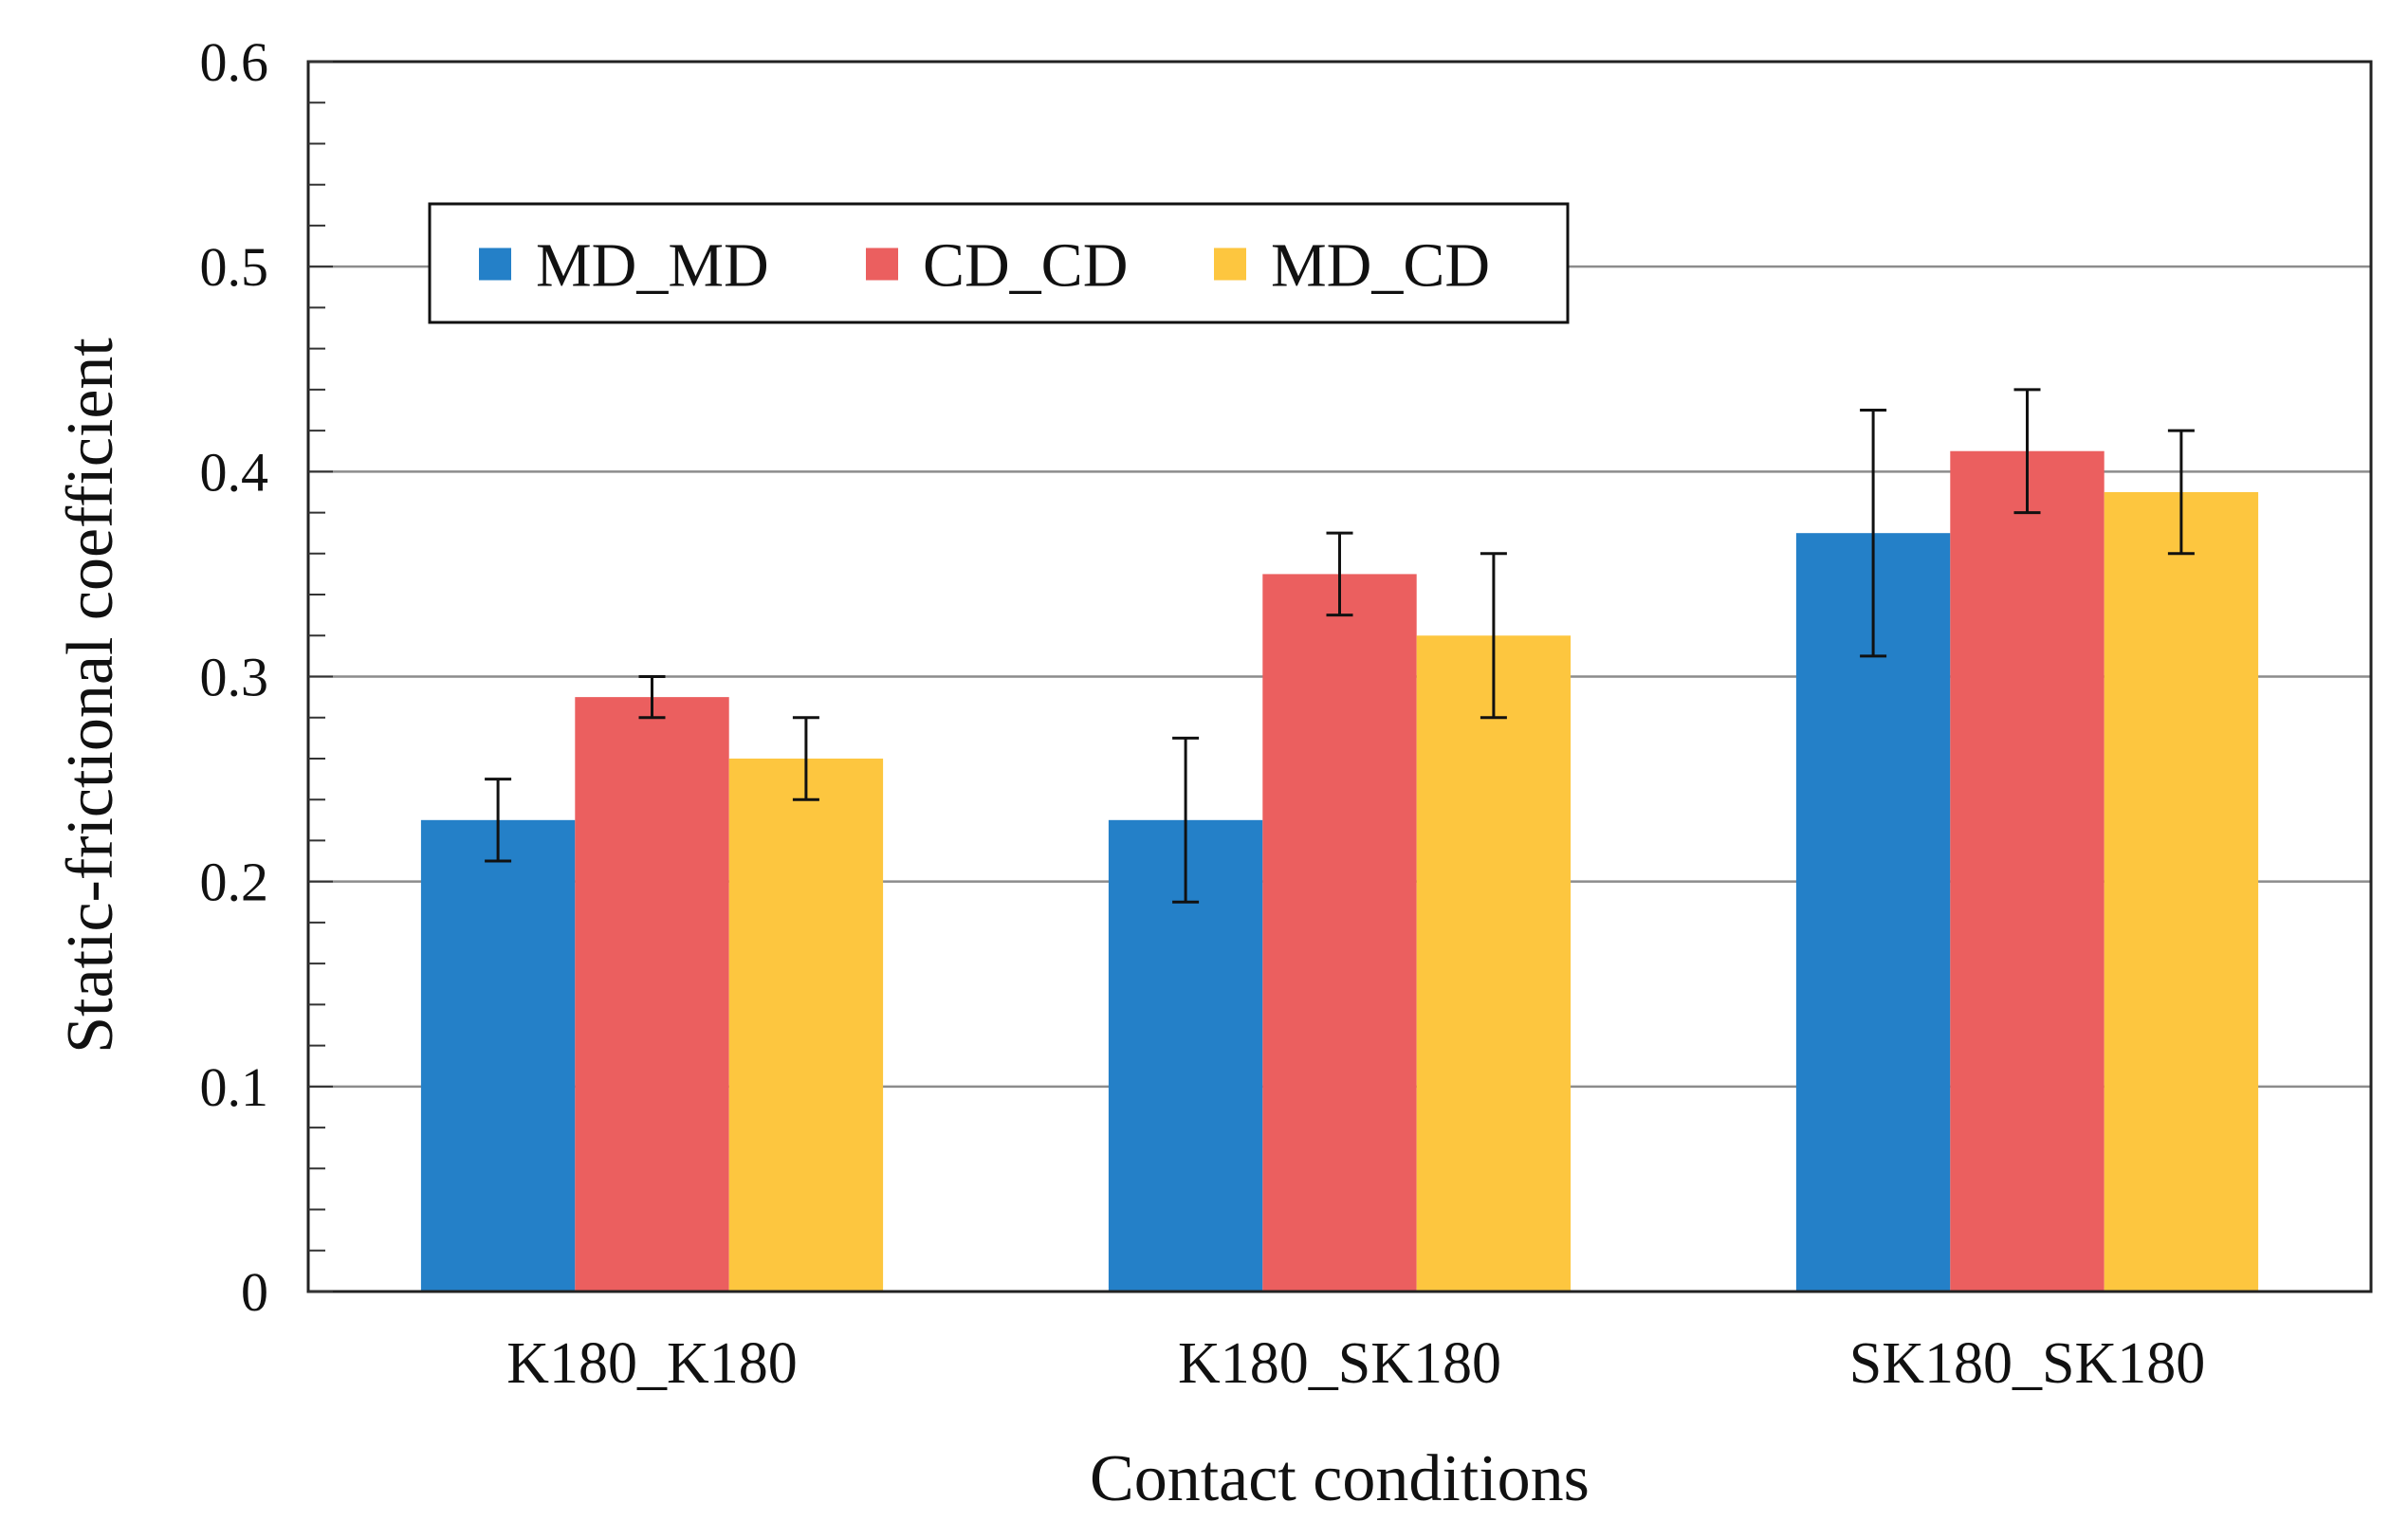 The image size is (2408, 1521). Describe the element at coordinates (2181, 891) in the screenshot. I see `bar-md-cd-sk180-sk180` at that location.